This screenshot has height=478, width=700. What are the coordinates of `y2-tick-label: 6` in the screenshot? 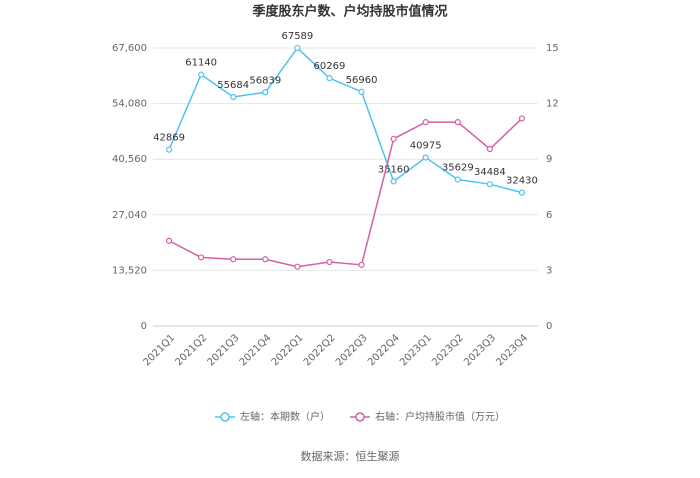 It's located at (549, 215).